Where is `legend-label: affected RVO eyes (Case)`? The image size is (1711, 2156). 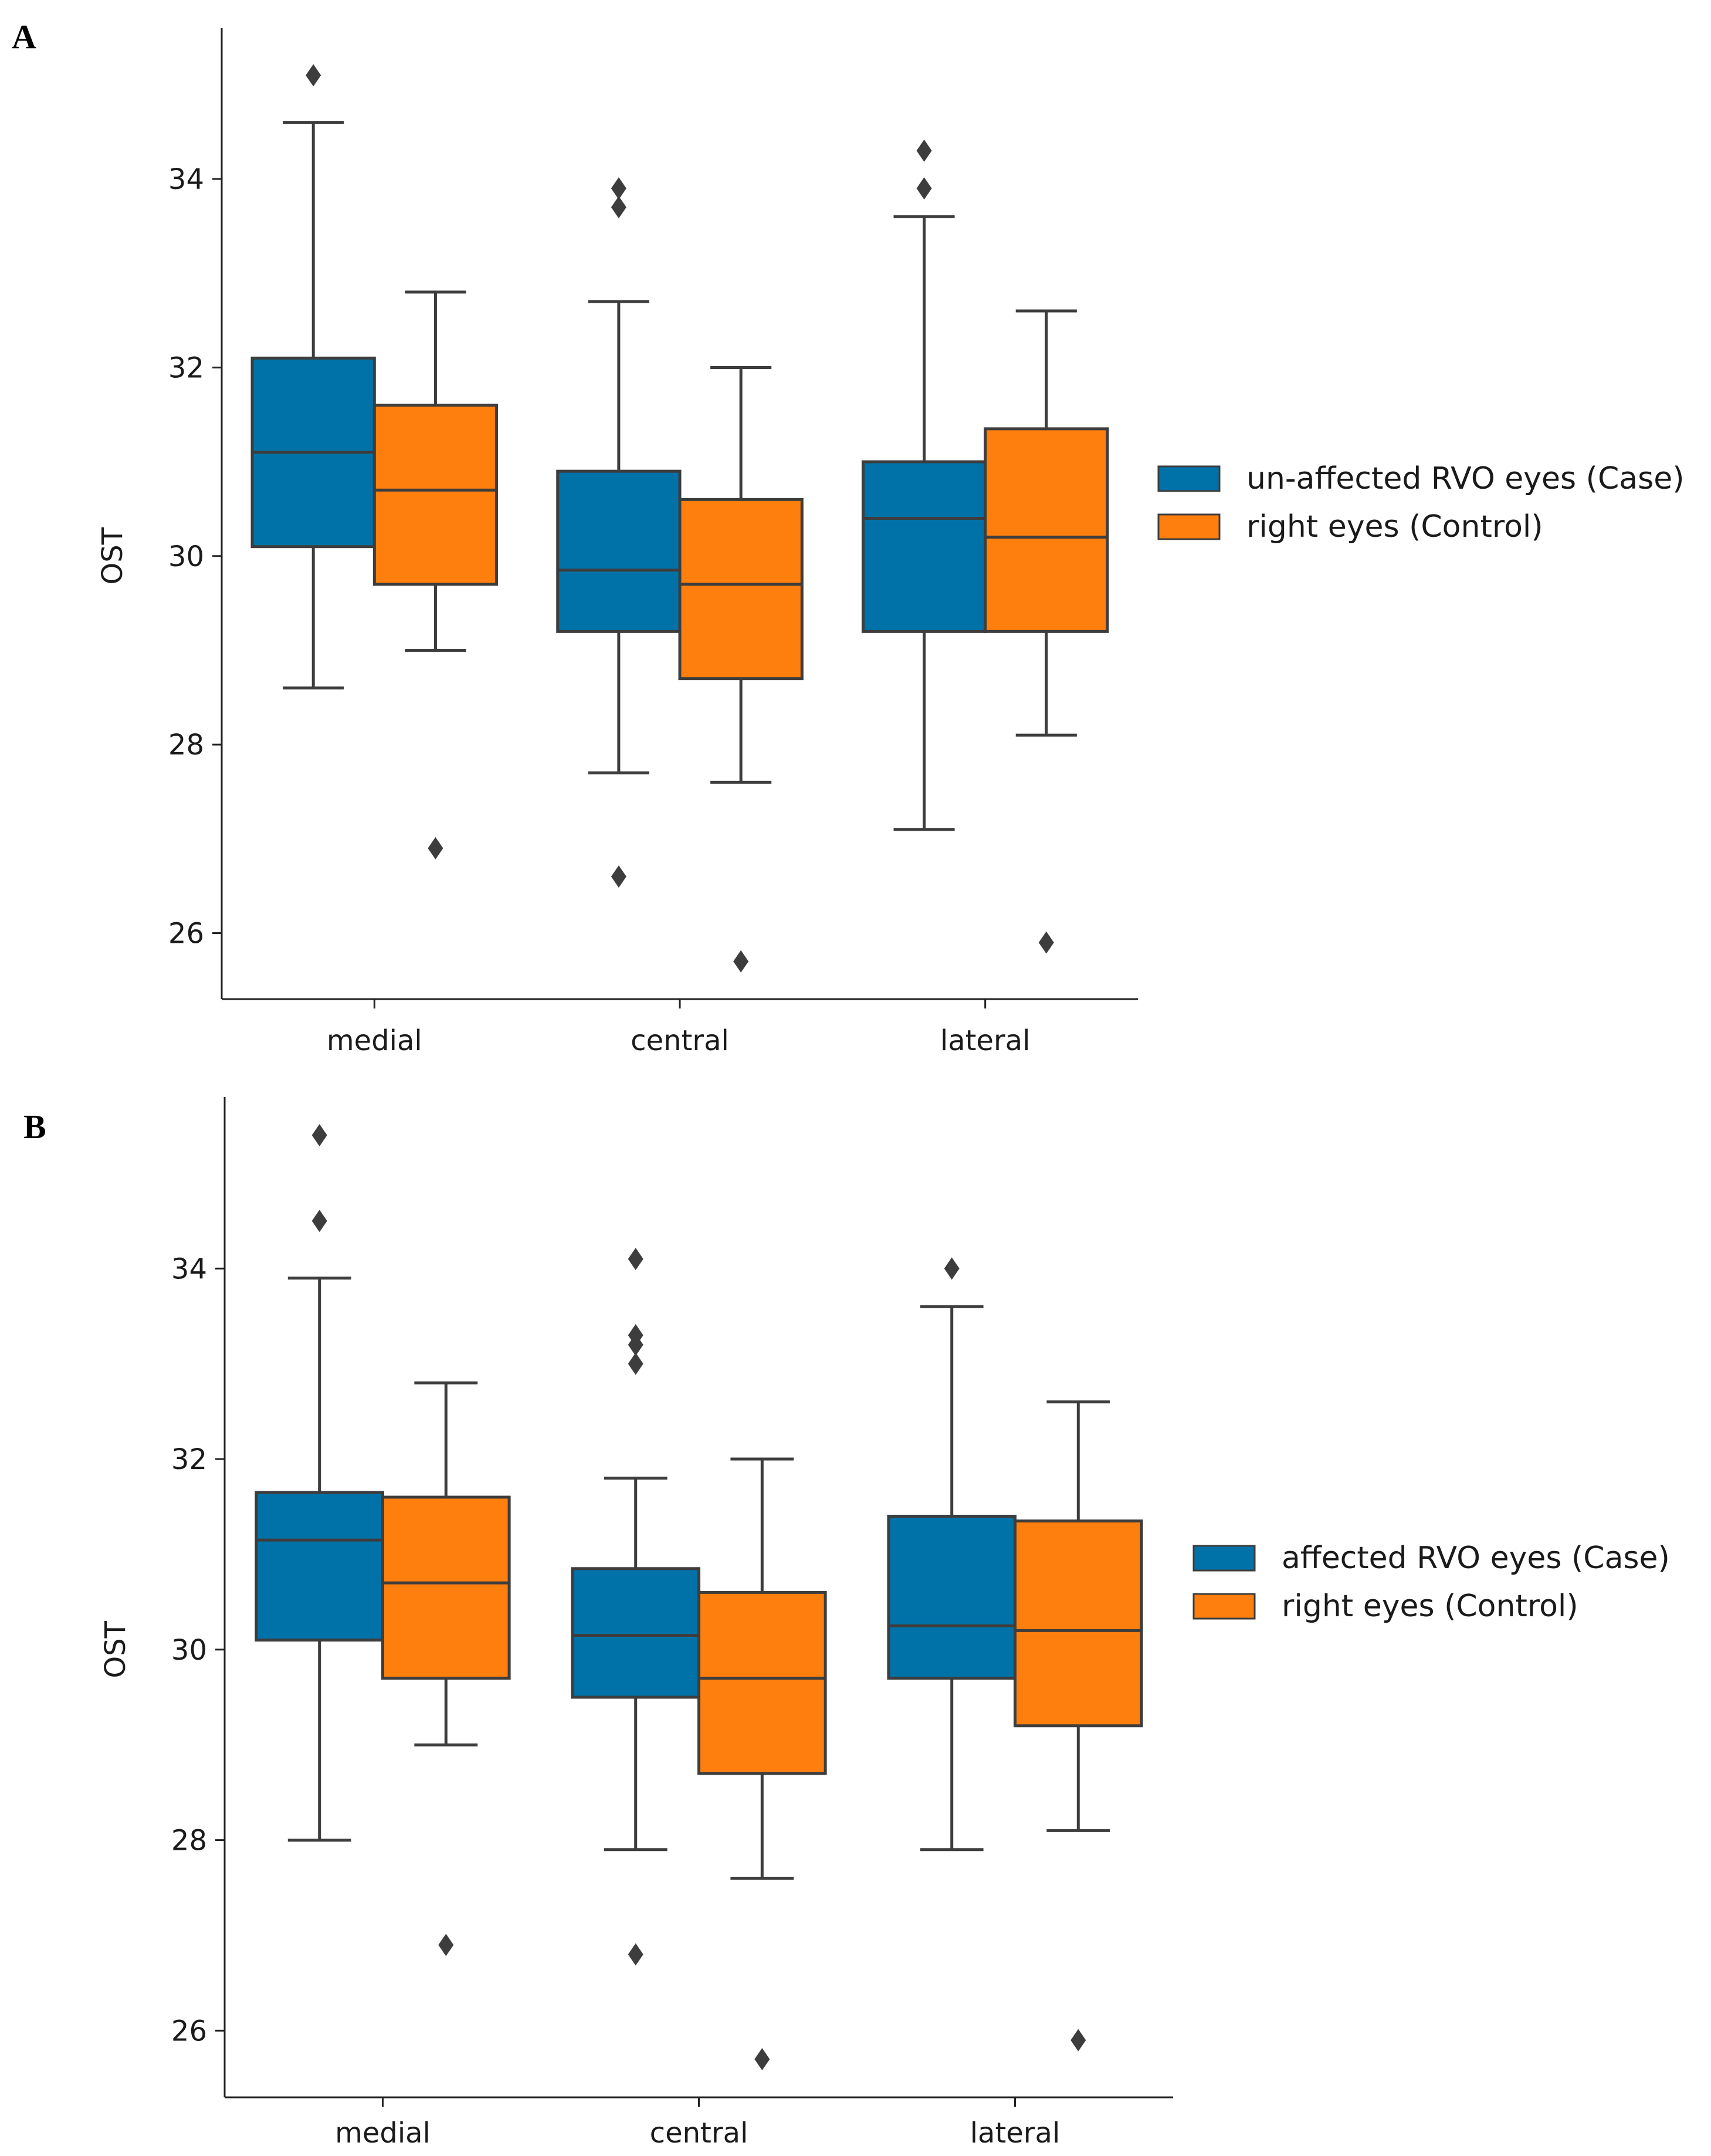 legend-label: affected RVO eyes (Case) is located at coordinates (1476, 1558).